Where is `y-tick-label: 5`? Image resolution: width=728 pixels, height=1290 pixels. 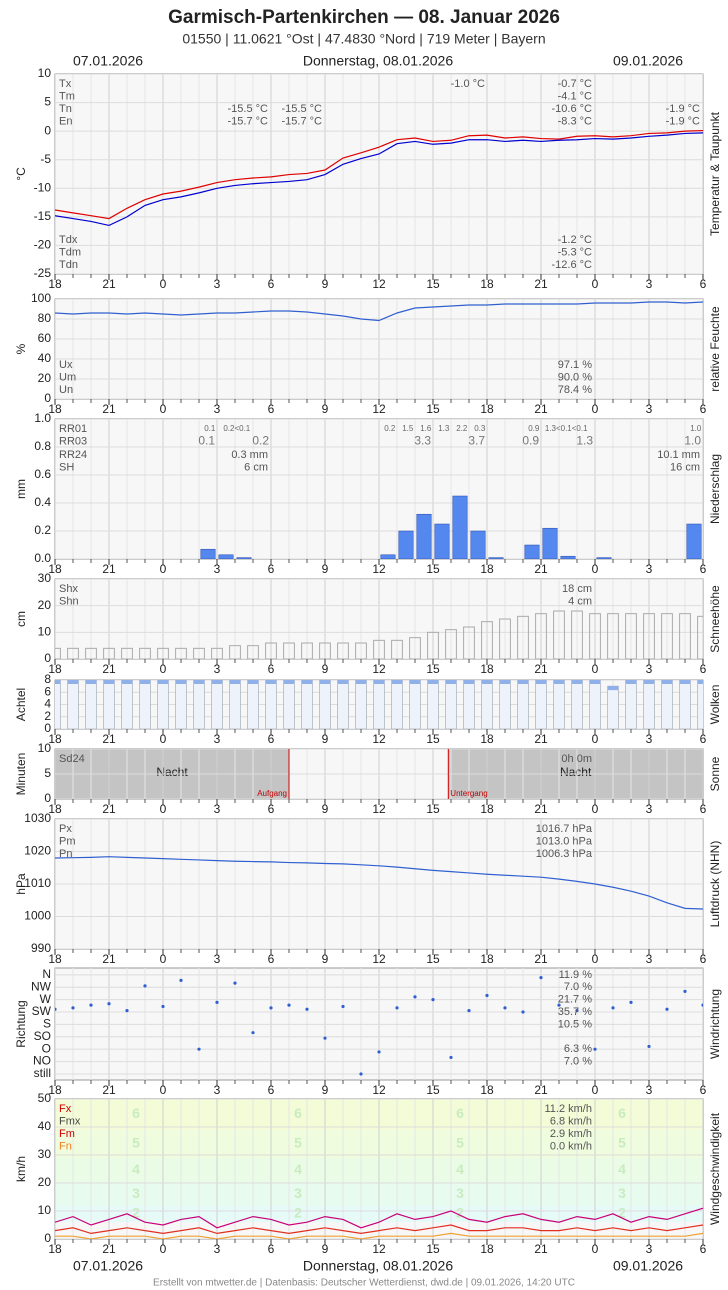
y-tick-label: 5 is located at coordinates (47, 773).